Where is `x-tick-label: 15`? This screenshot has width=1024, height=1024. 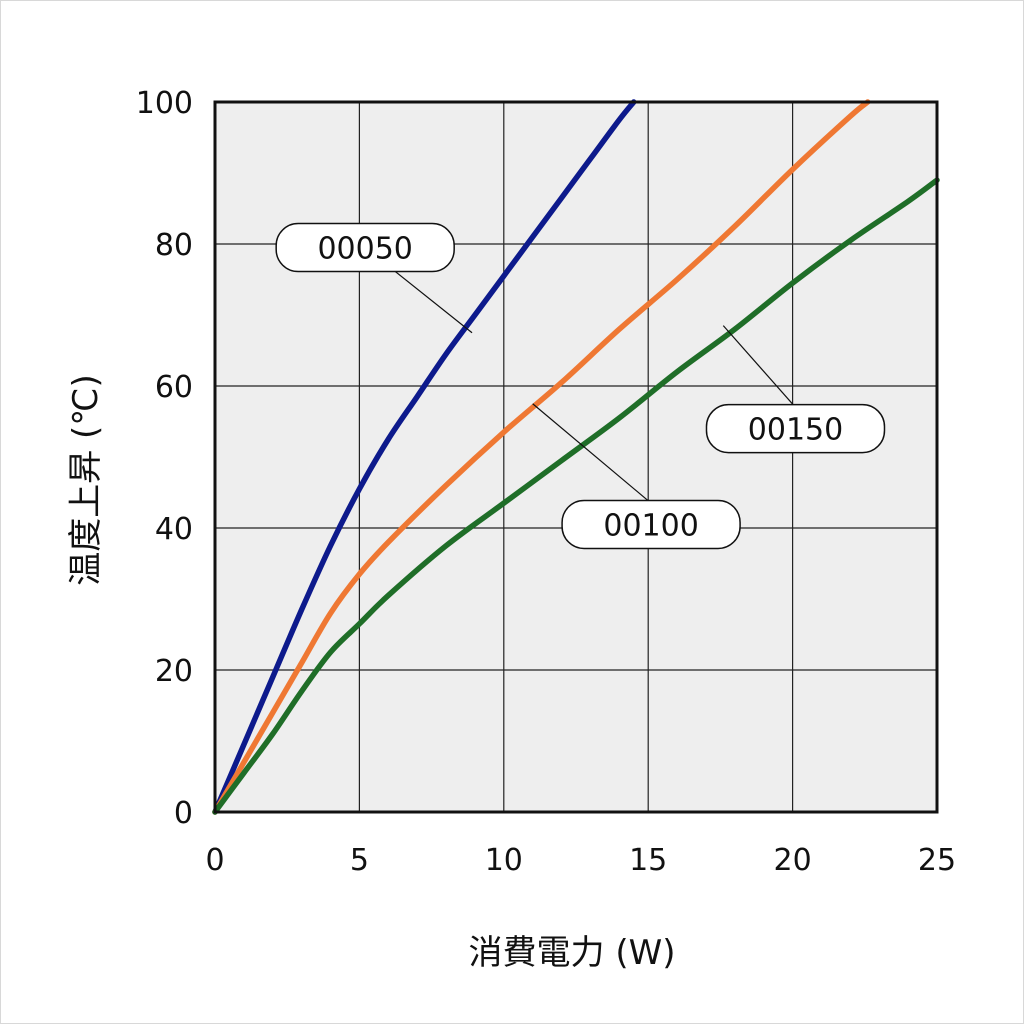 x-tick-label: 15 is located at coordinates (648, 860).